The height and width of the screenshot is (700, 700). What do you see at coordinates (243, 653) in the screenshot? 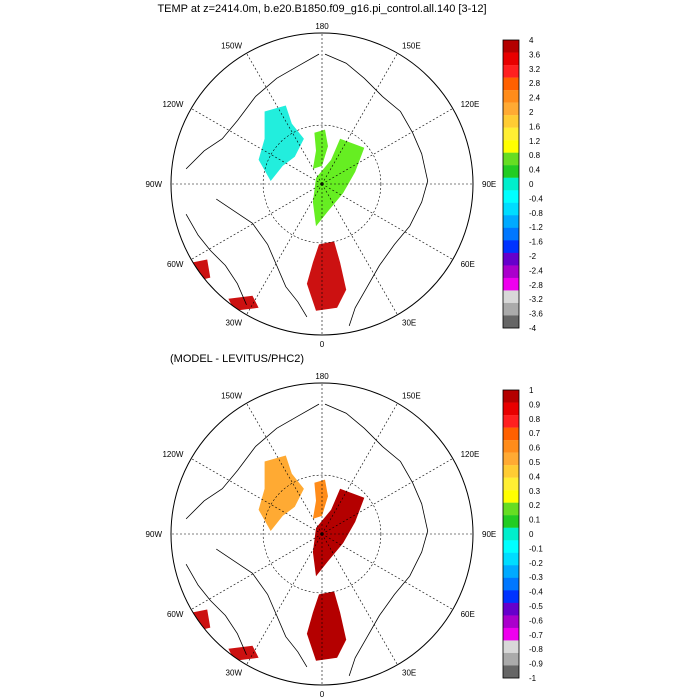
I see `greenland-south-difference` at bounding box center [243, 653].